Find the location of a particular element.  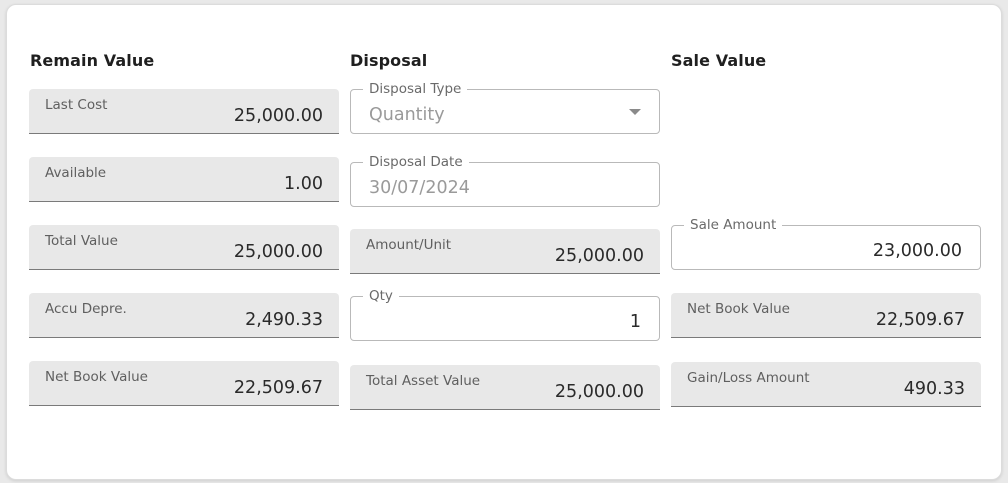

last-cost-value: 25,000.00 is located at coordinates (278, 116).